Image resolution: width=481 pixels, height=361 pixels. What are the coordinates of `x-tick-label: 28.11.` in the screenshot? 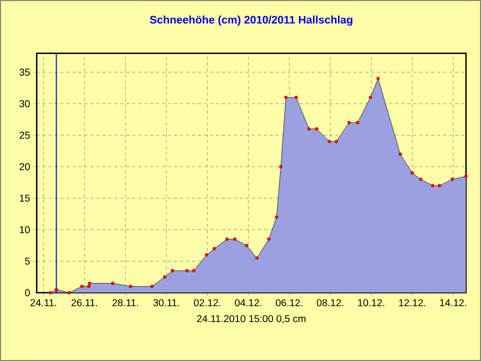 It's located at (125, 302).